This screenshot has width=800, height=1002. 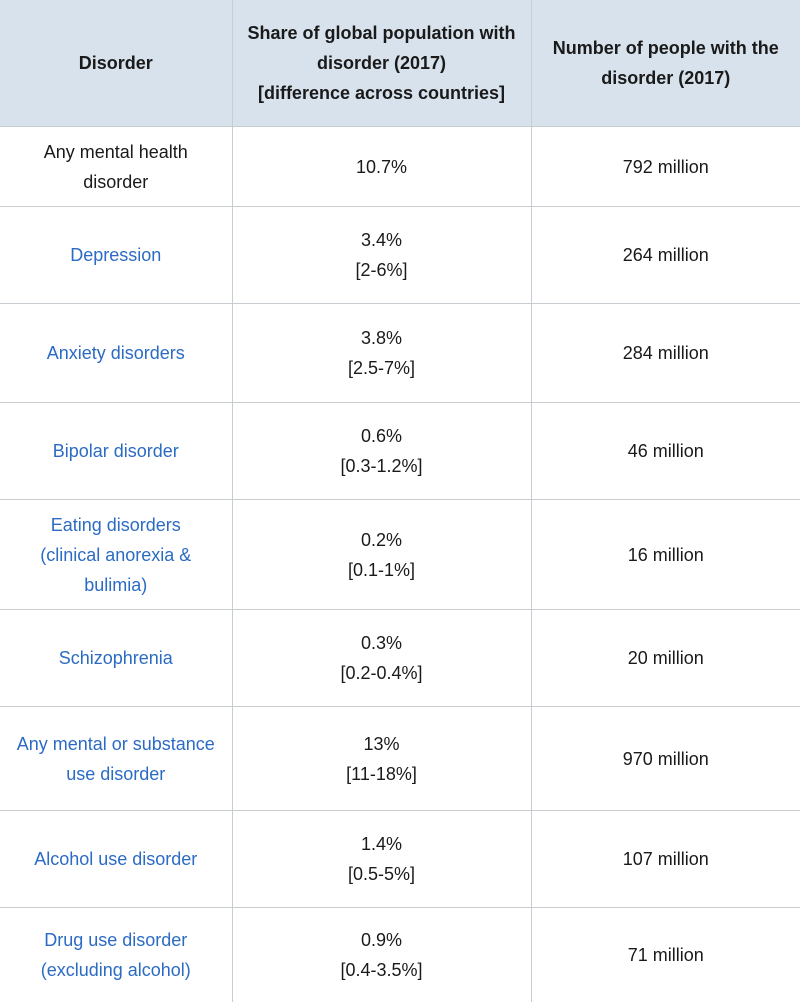 I want to click on header-share-line: disorder (2017), so click(x=381, y=63).